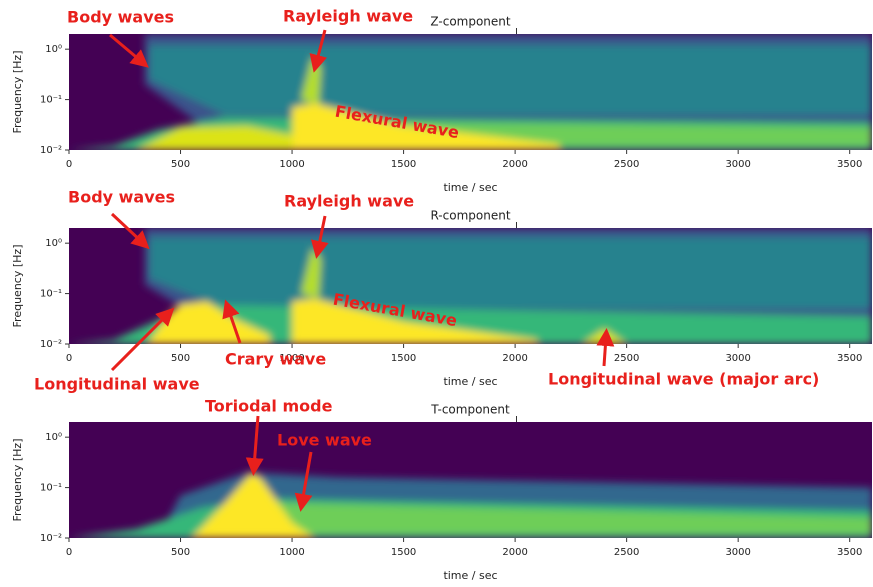 Image resolution: width=873 pixels, height=587 pixels. Describe the element at coordinates (275, 359) in the screenshot. I see `annotation: Crary wave` at that location.